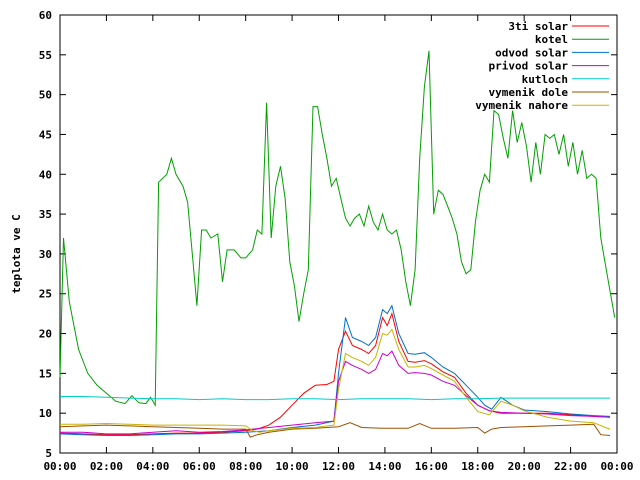  What do you see at coordinates (45, 15) in the screenshot?
I see `y-tick-label: 60` at bounding box center [45, 15].